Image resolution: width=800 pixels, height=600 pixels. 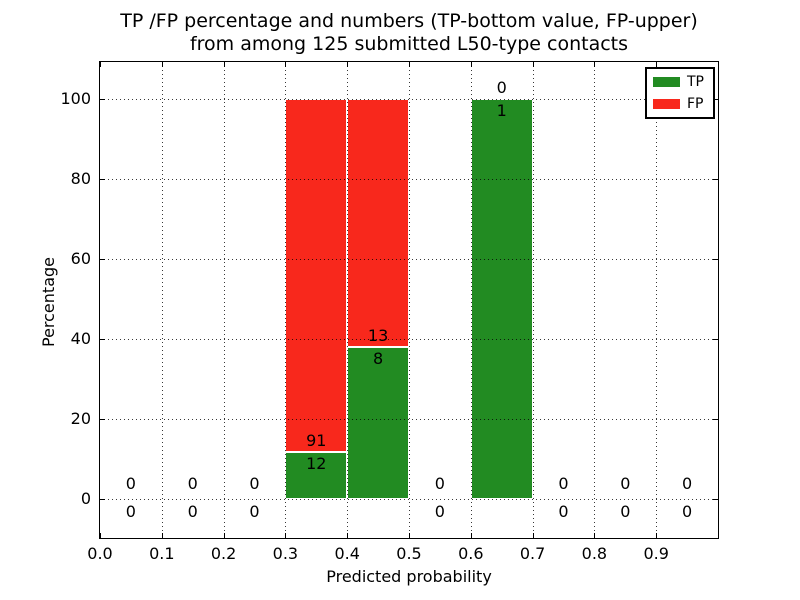 I want to click on x-tick-label: 0.8, so click(x=594, y=553).